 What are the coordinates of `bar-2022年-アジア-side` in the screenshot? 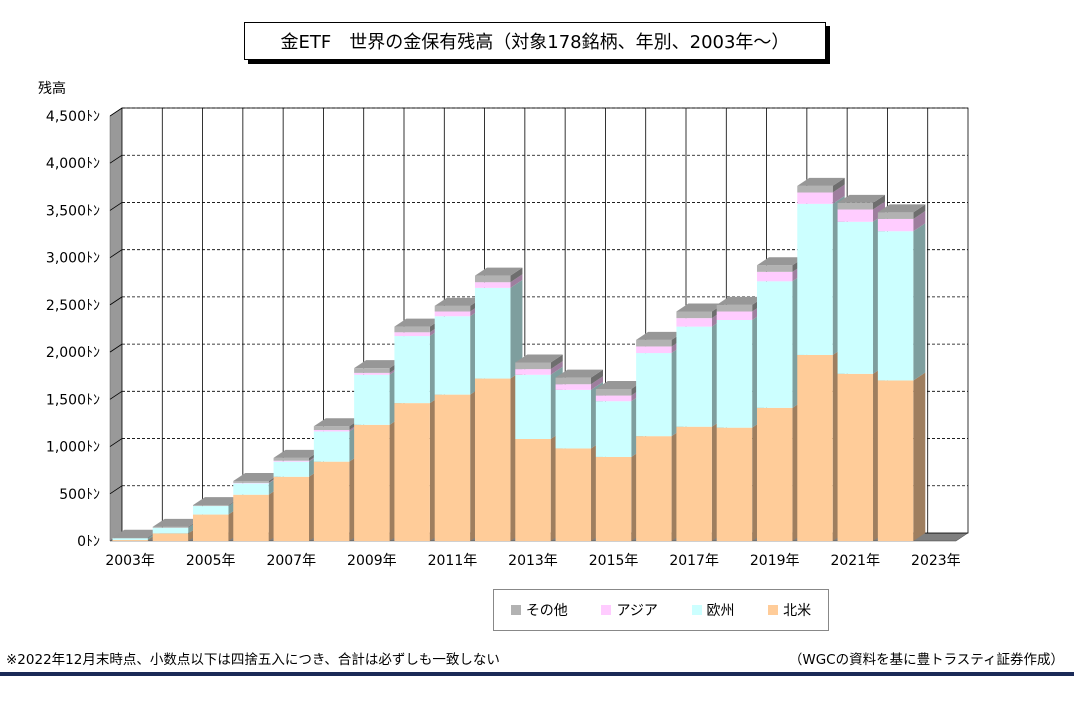 It's located at (919, 221).